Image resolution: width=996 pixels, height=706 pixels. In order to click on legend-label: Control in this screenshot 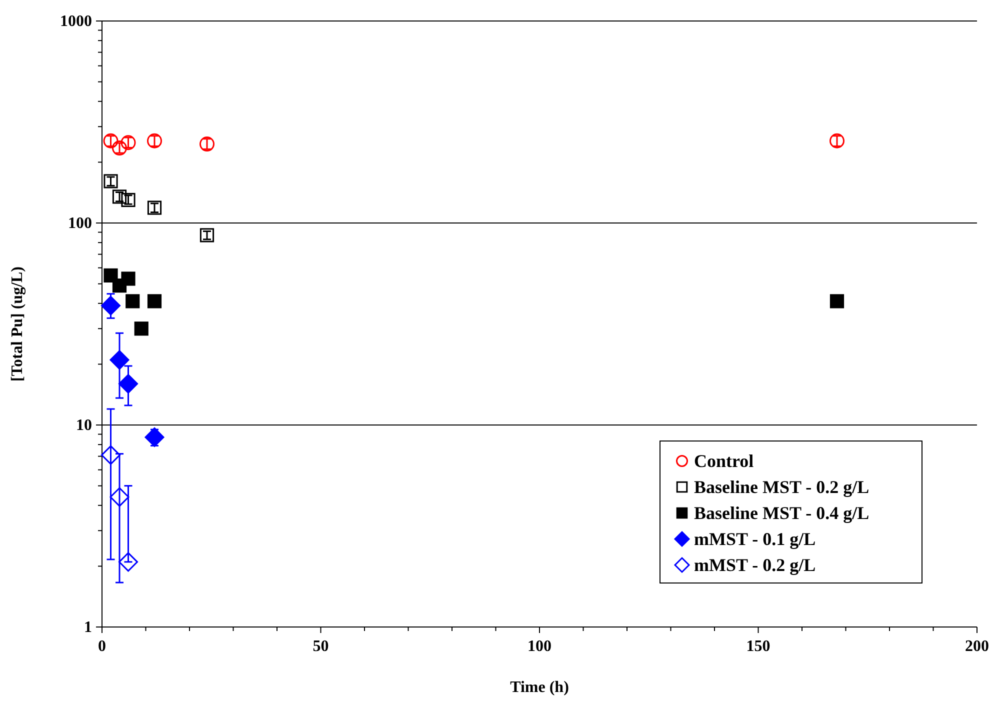, I will do `click(724, 461)`.